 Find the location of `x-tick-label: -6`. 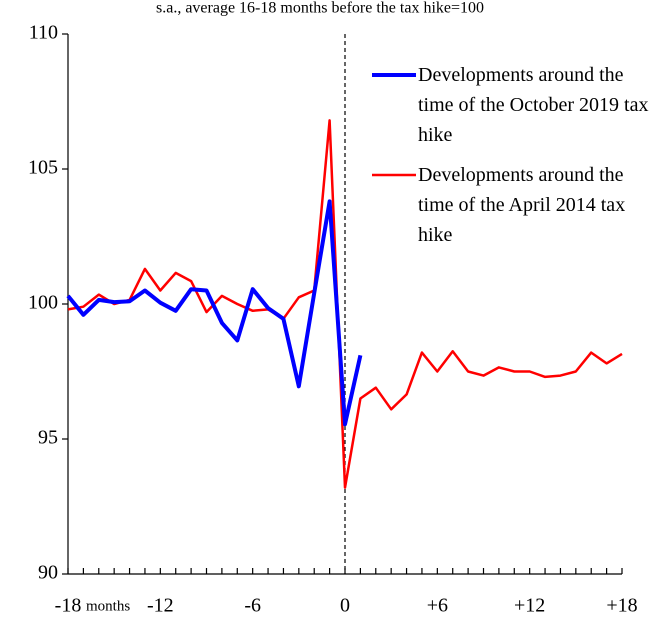

x-tick-label: -6 is located at coordinates (252, 606).